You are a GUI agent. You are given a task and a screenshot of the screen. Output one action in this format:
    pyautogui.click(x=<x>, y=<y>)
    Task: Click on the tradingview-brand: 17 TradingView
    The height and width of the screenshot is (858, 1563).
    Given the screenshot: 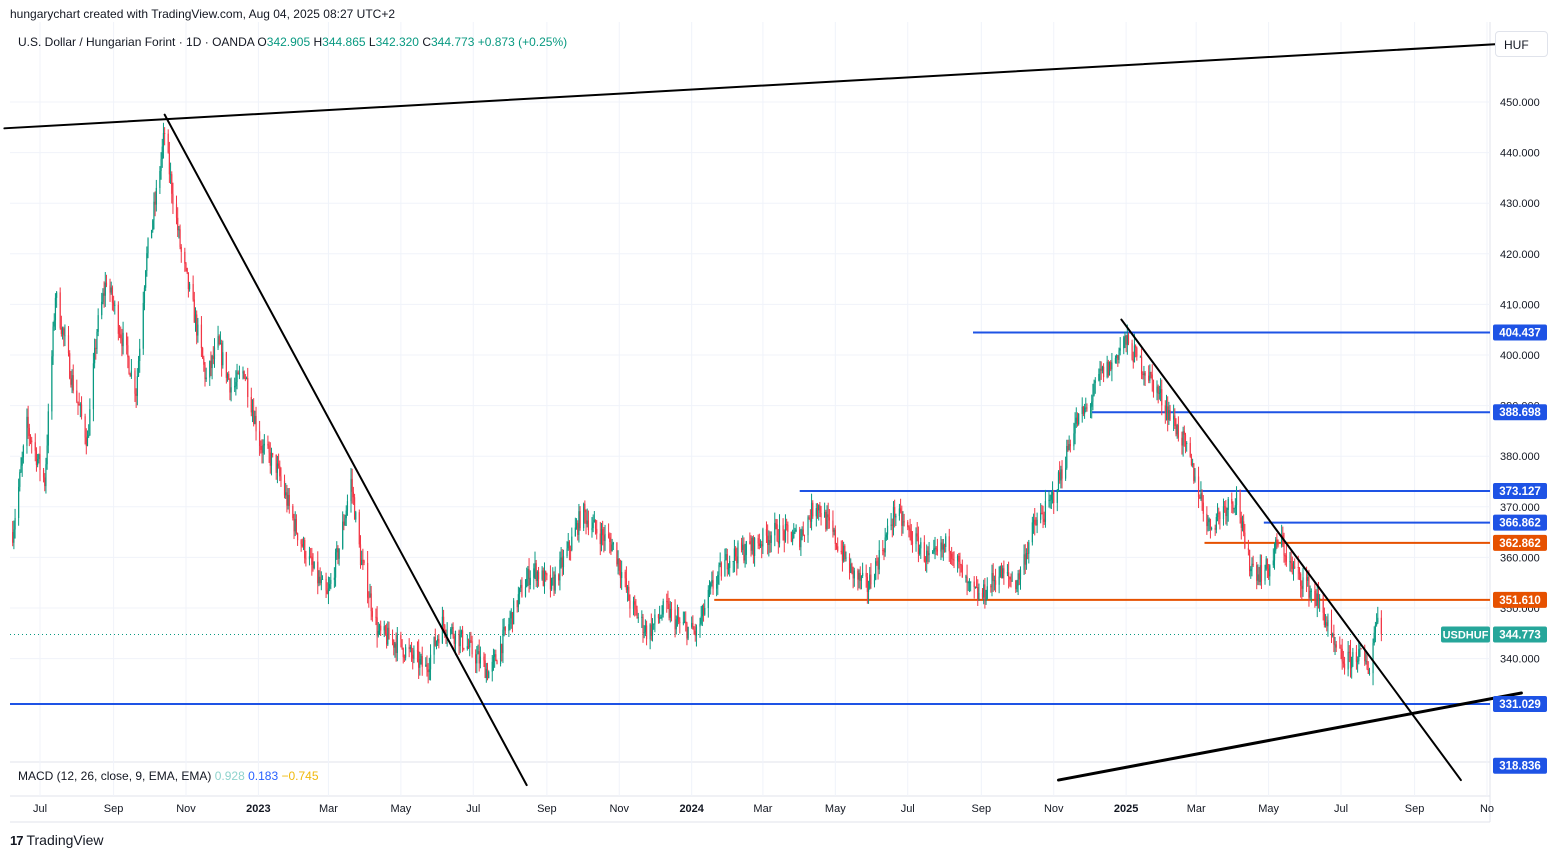 What is the action you would take?
    pyautogui.click(x=57, y=840)
    